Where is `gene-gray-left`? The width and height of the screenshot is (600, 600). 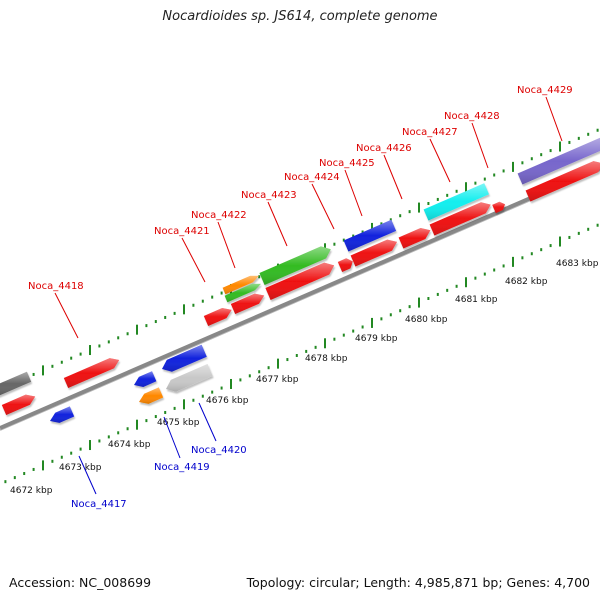 gene-gray-left is located at coordinates (16, 383).